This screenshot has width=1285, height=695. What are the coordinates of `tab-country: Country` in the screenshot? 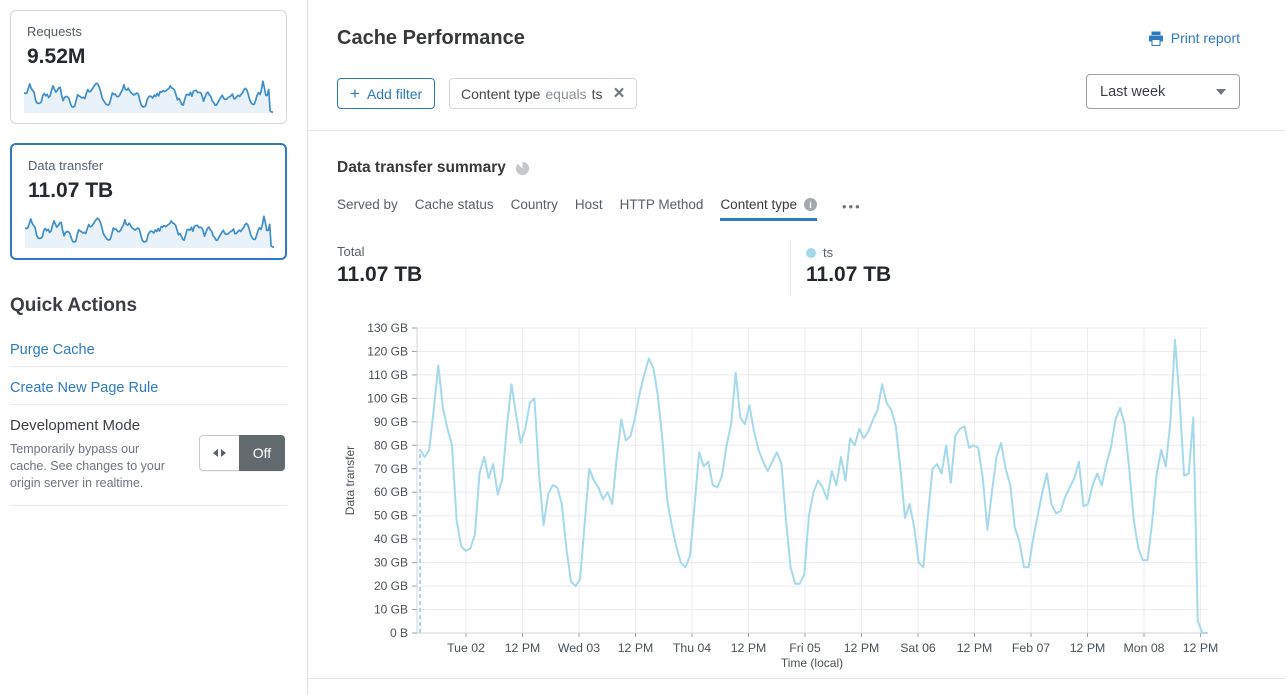 It's located at (534, 209).